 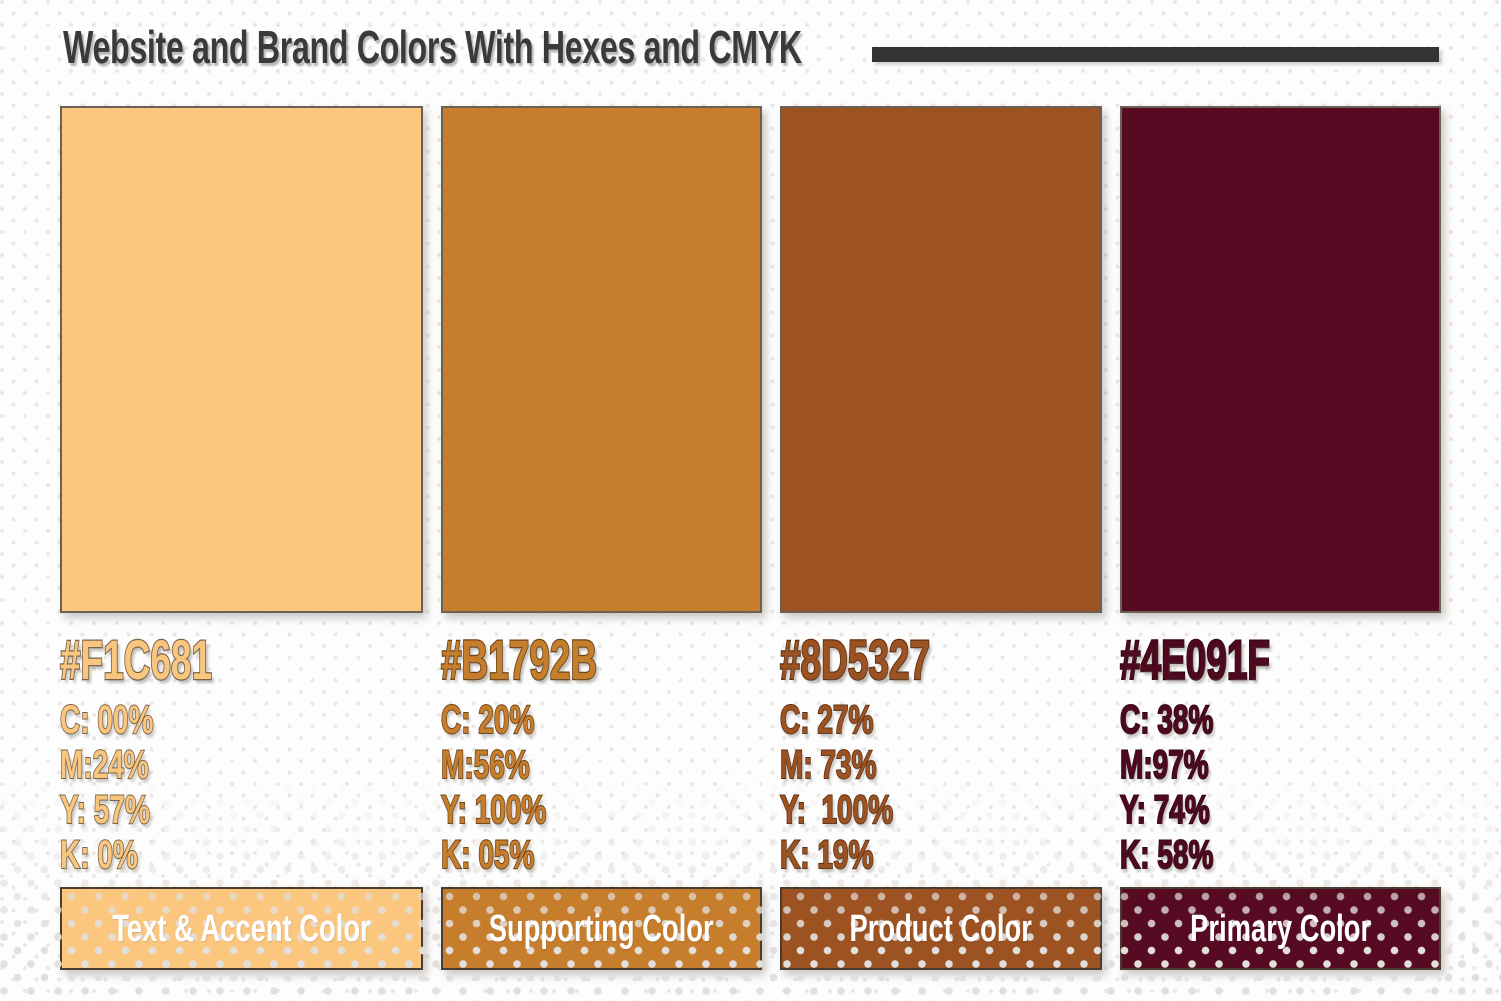 I want to click on cmyk-black: K: 58%, so click(x=1166, y=855).